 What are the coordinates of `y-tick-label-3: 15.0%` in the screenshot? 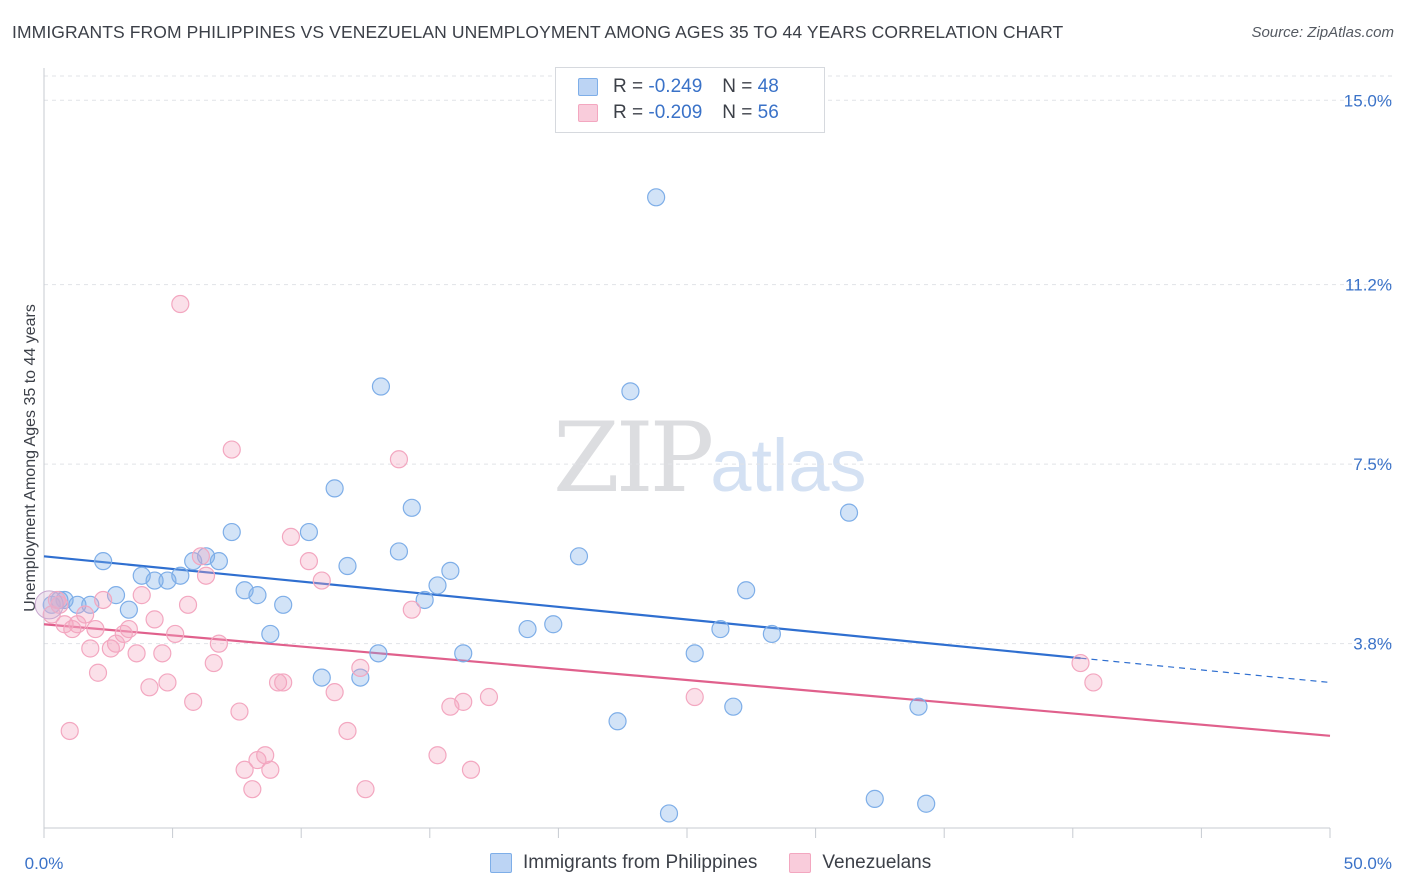 It's located at (1368, 100).